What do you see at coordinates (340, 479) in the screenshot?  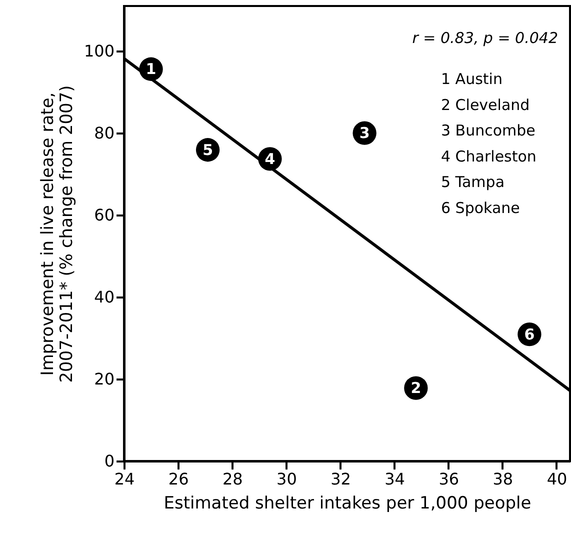 I see `x-tick-label: 32` at bounding box center [340, 479].